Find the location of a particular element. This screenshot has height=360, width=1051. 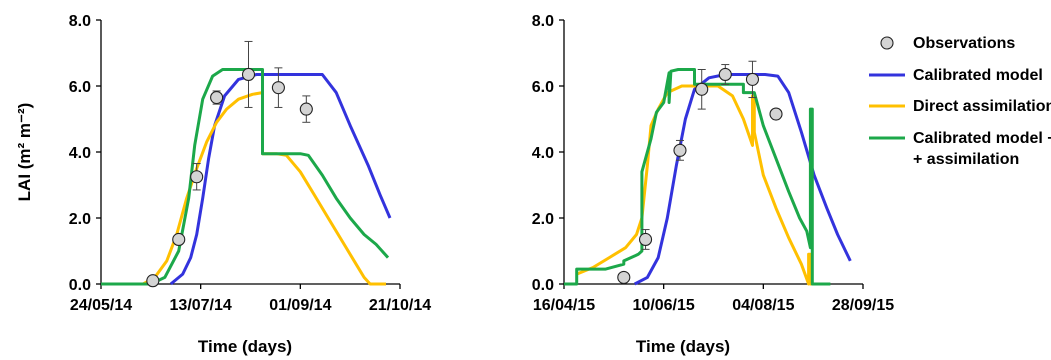

x-tick-label: 10/06/15 is located at coordinates (664, 305).